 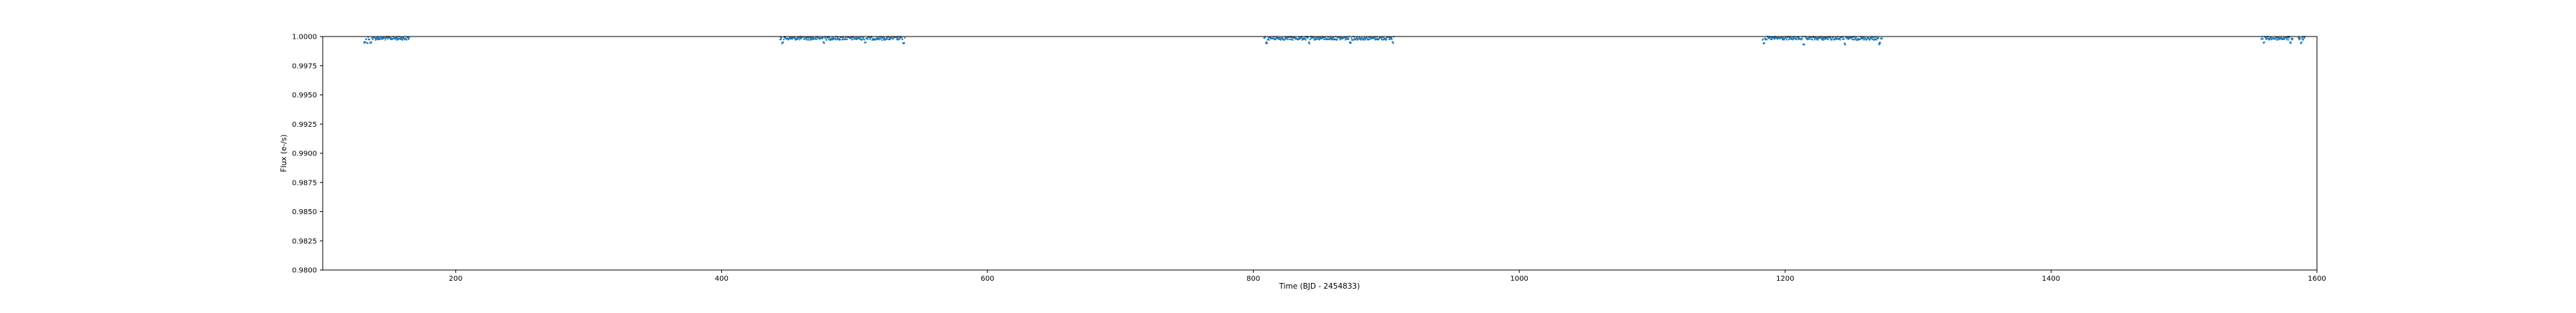 I want to click on y-tick-label: 0.9800, so click(x=304, y=271).